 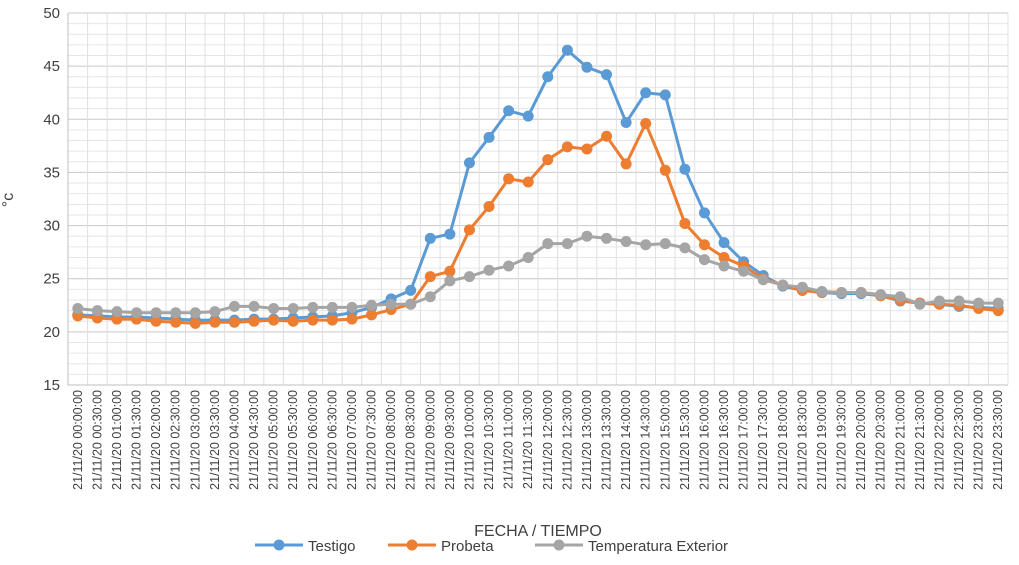 I want to click on x-tick-label: 21/11/20 11:30:00, so click(x=528, y=439).